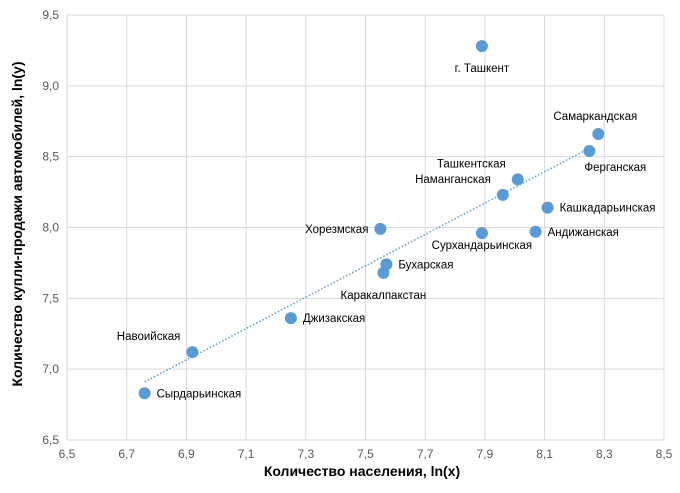 This screenshot has height=493, width=680. I want to click on x-tick-label: 8,5, so click(664, 454).